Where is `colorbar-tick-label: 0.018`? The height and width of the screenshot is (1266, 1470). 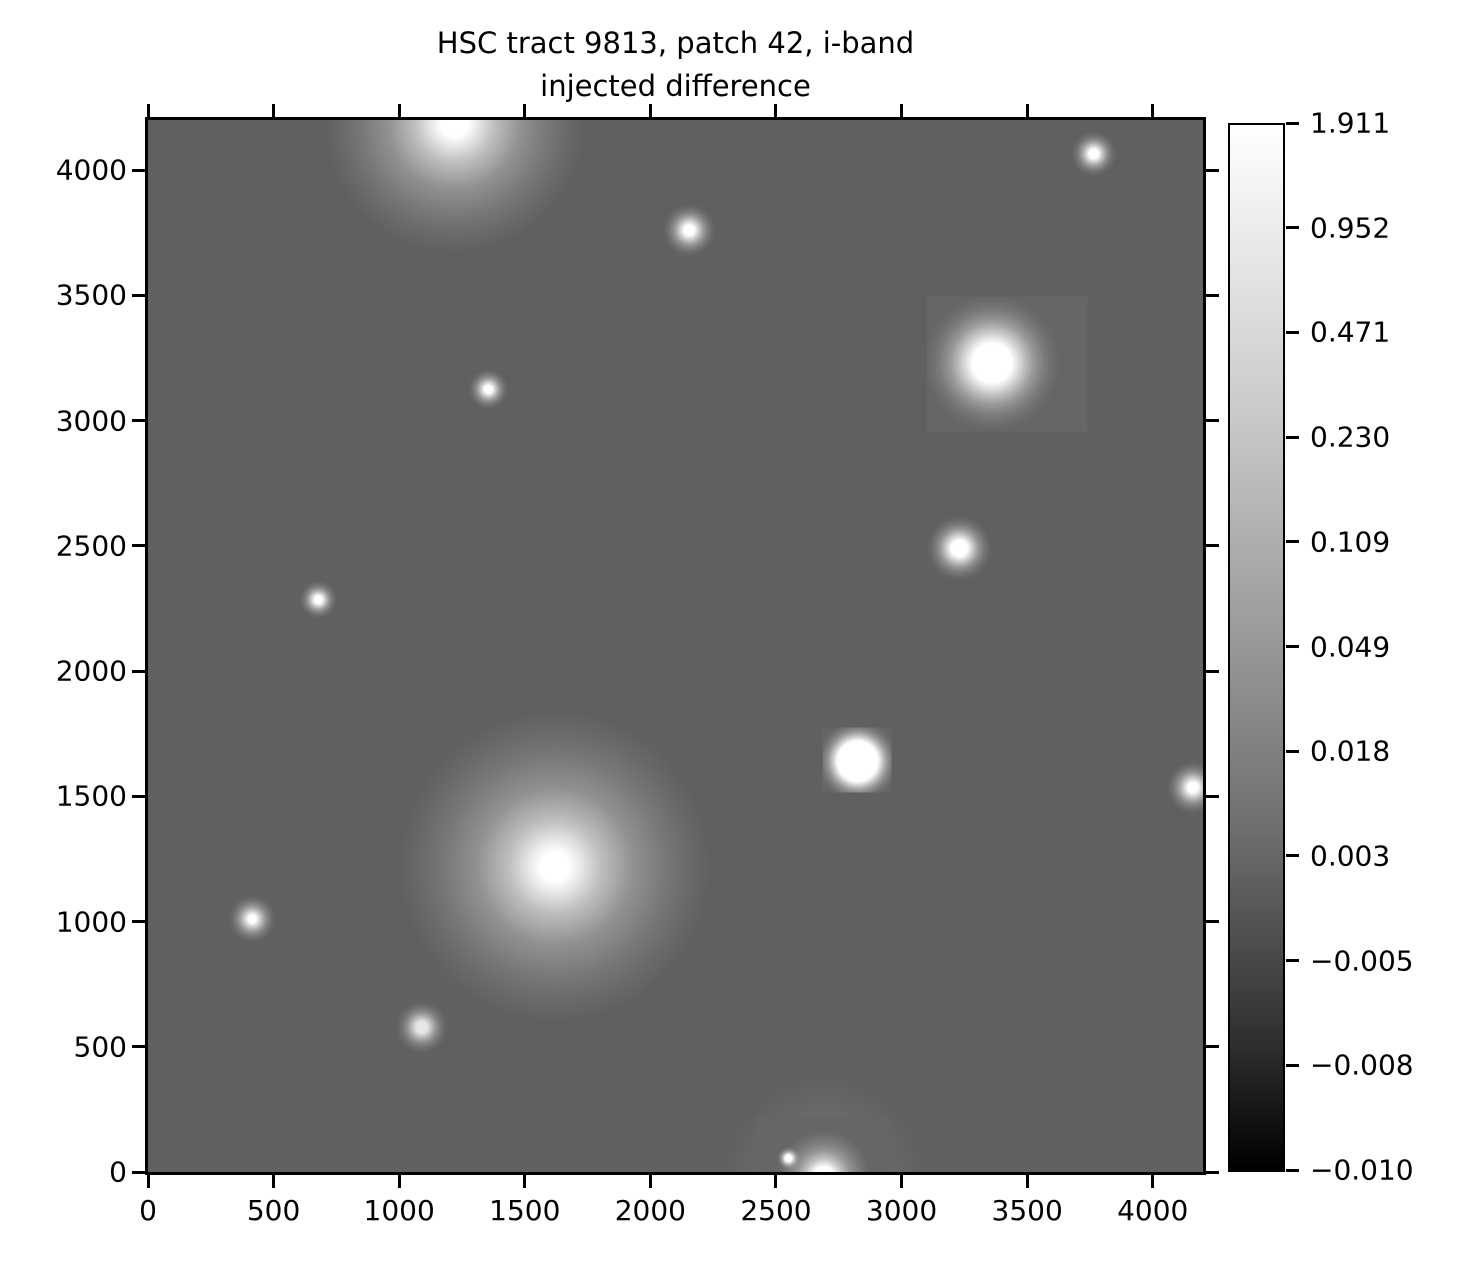 colorbar-tick-label: 0.018 is located at coordinates (1350, 751).